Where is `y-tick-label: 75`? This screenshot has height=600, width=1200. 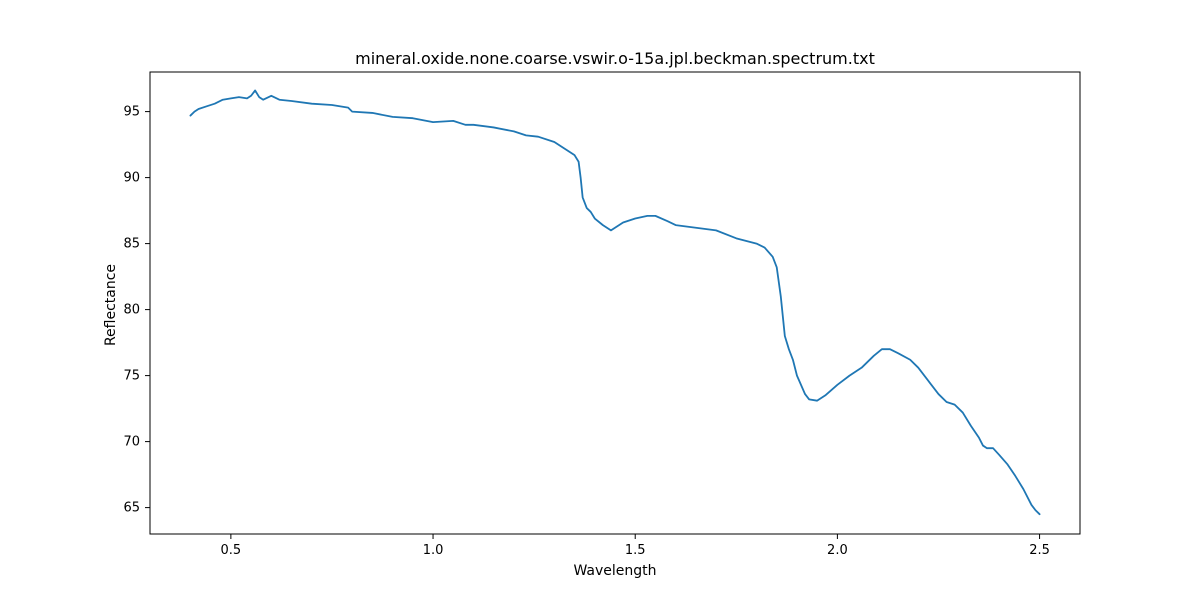
y-tick-label: 75 is located at coordinates (131, 376).